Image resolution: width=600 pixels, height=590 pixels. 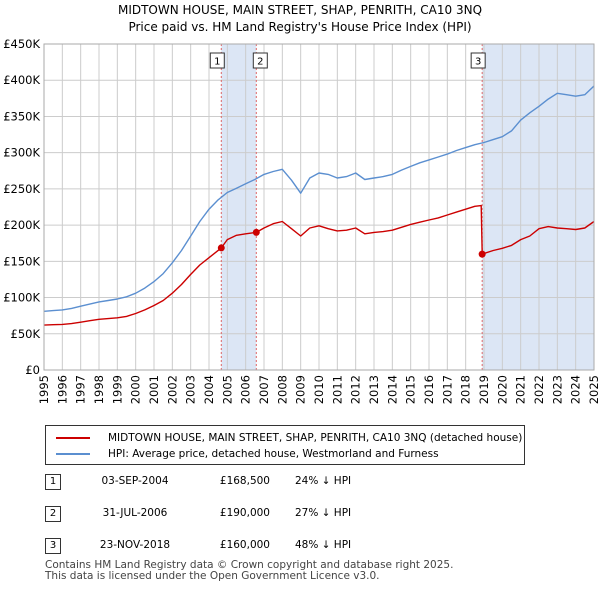 What do you see at coordinates (21, 261) in the screenshot?
I see `y-tick-label: £150K` at bounding box center [21, 261].